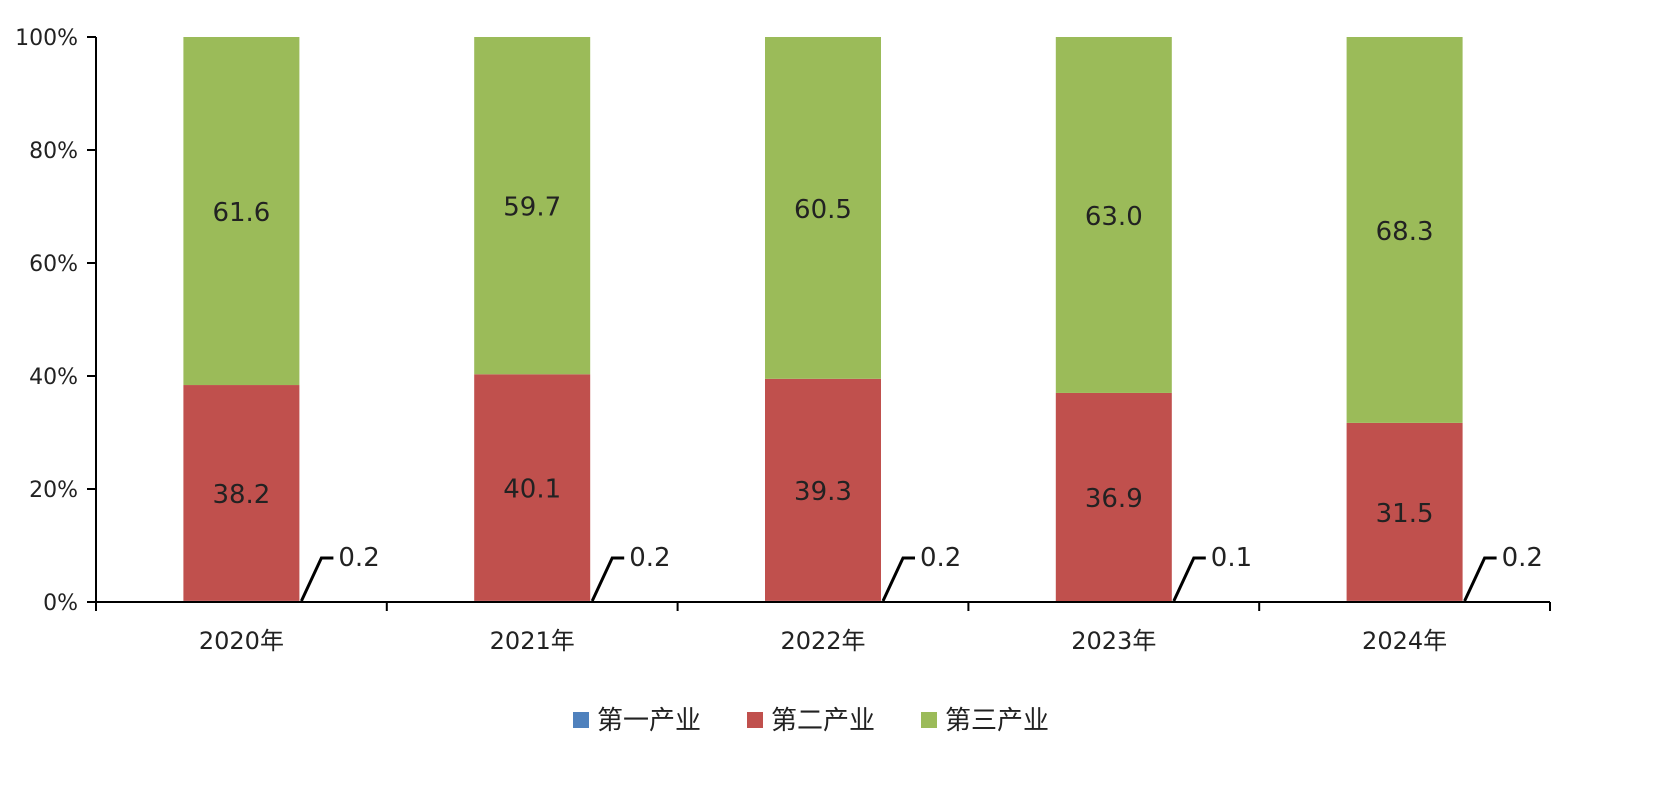 This screenshot has height=787, width=1656. What do you see at coordinates (649, 558) in the screenshot?
I see `data-label-first-2: 0.2` at bounding box center [649, 558].